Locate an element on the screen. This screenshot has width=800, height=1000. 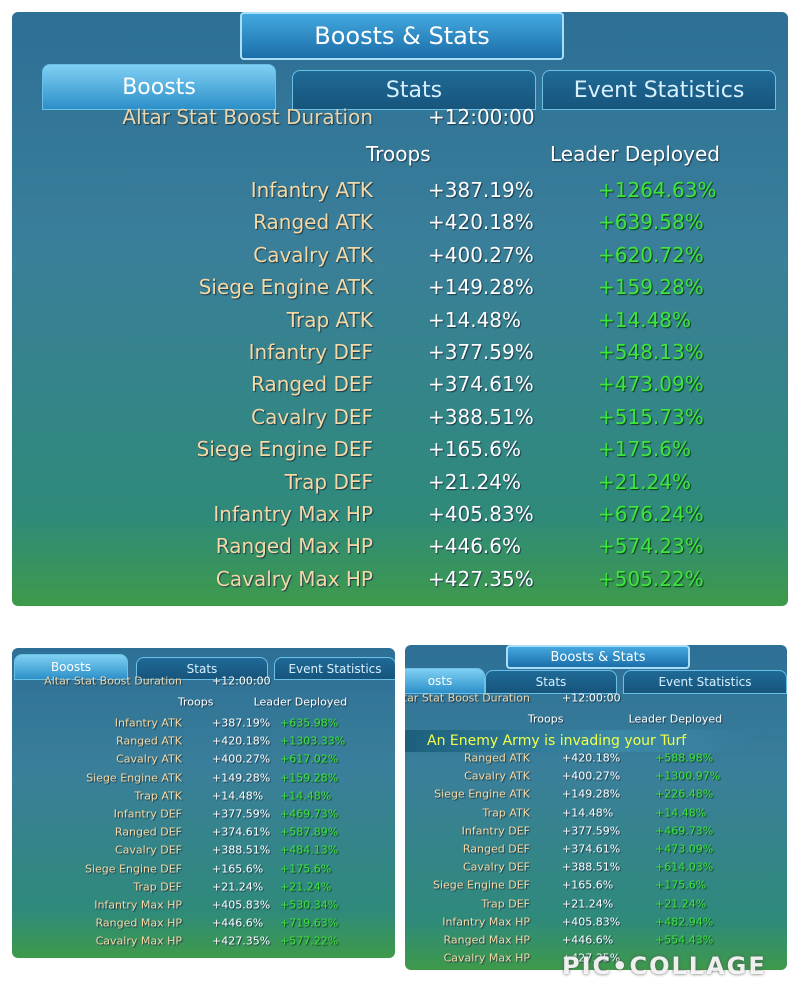
leader-value: +530.34% is located at coordinates (309, 905).